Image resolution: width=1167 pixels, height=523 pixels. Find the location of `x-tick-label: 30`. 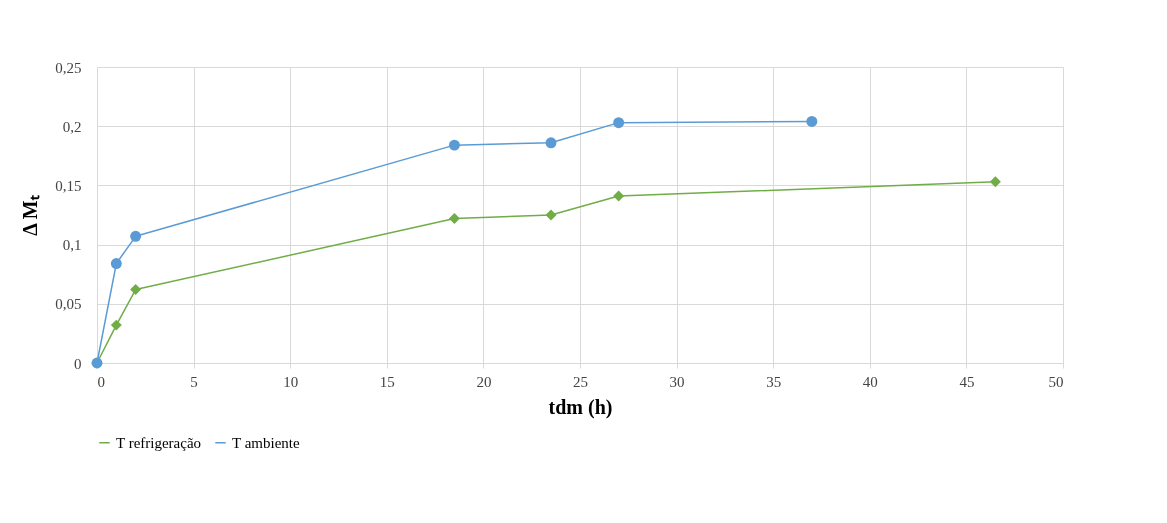

x-tick-label: 30 is located at coordinates (677, 381).